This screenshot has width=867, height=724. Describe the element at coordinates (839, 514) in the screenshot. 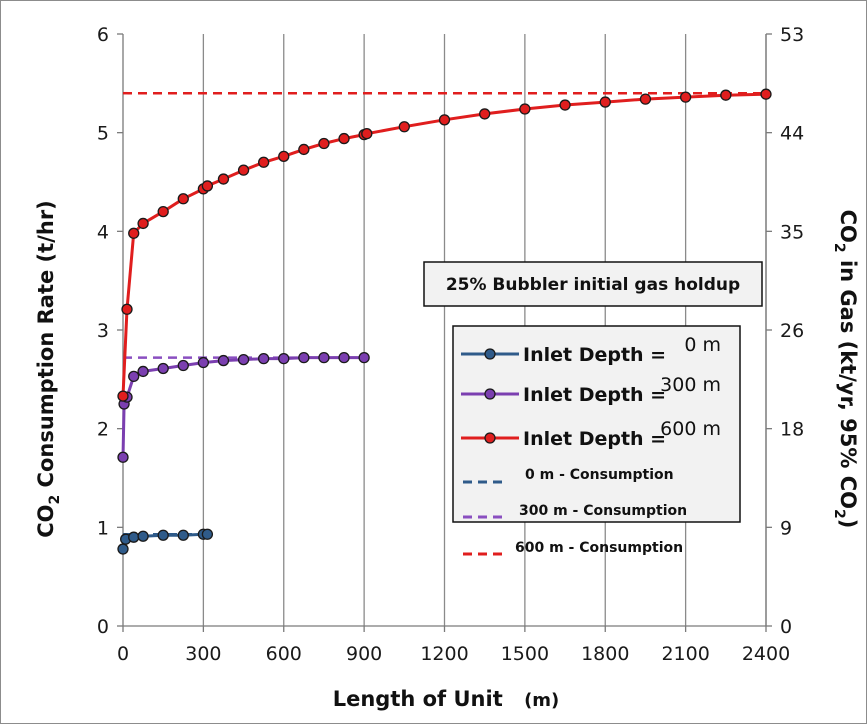

I see `y2-axis-label-sub2: 2` at that location.